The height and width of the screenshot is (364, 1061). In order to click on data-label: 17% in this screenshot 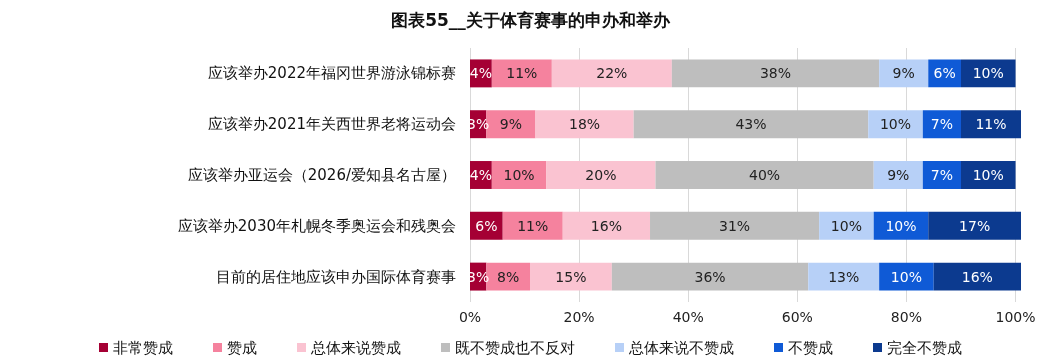, I will do `click(975, 225)`.